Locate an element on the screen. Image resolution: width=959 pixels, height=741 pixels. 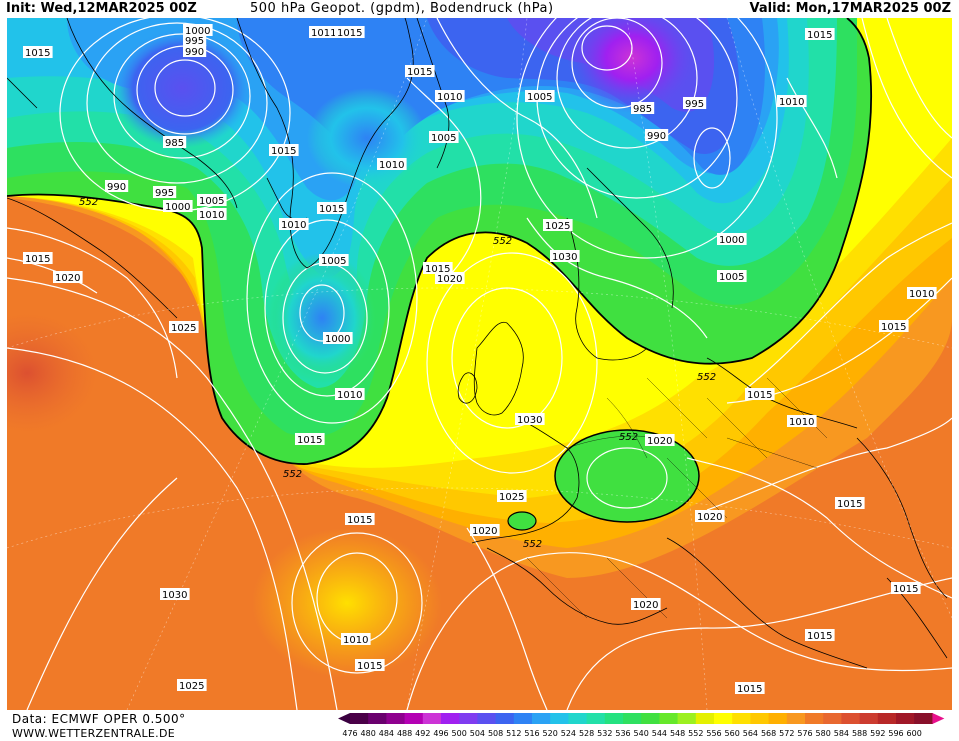
cutoff-low-green is located at coordinates (627, 476).